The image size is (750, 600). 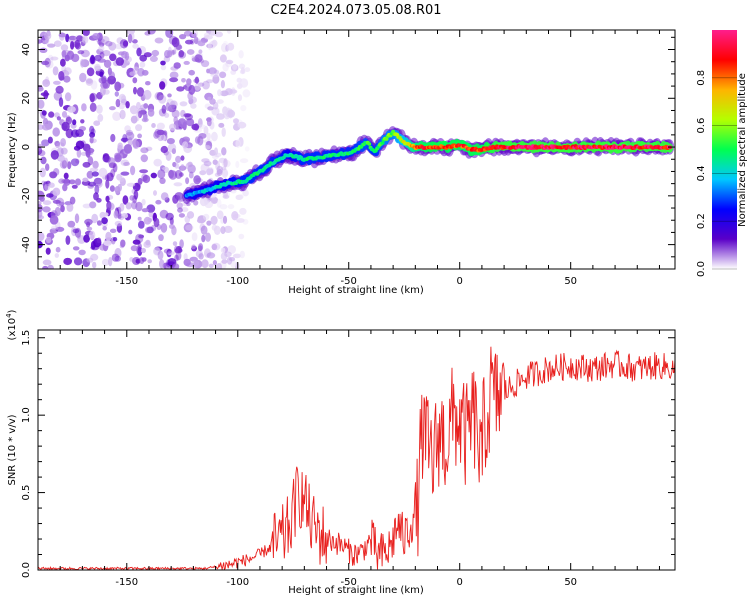 I want to click on x-tick-label: 50, so click(x=570, y=281).